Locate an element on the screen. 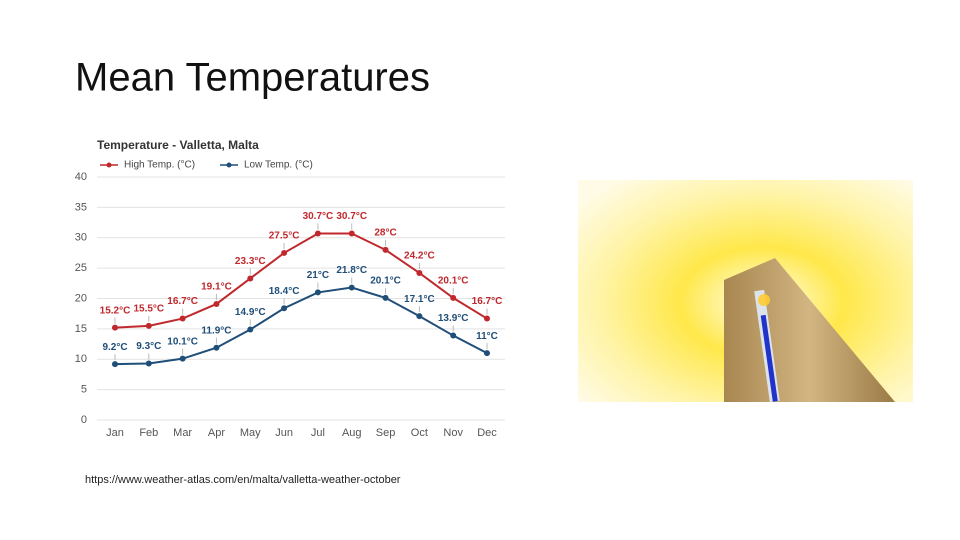 The height and width of the screenshot is (540, 960). data-label: 15.5°C is located at coordinates (148, 308).